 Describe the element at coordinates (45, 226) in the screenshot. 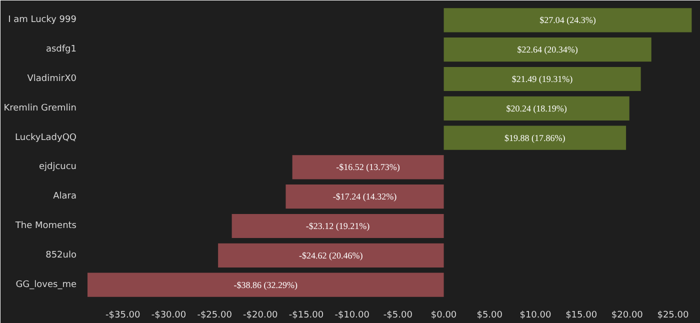

I see `y-tick-label: The Moments` at that location.